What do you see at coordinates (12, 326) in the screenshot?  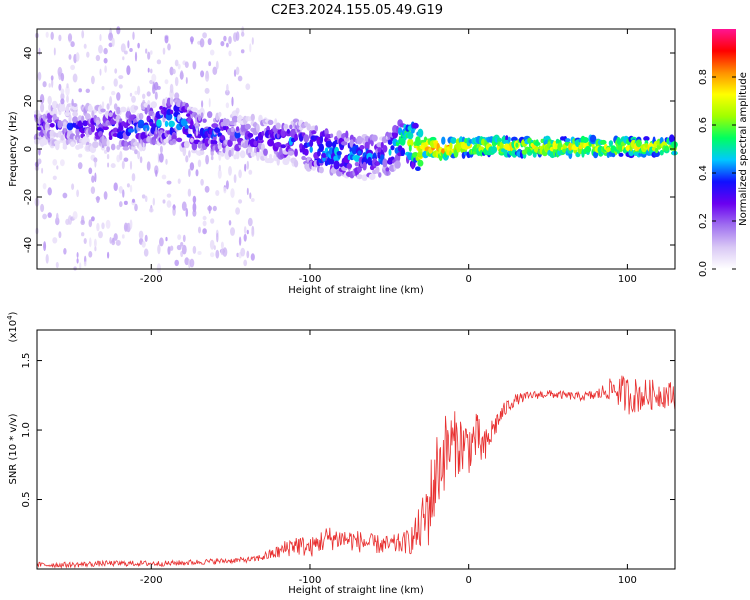 I see `snr-y-multiplier: (x104)` at bounding box center [12, 326].